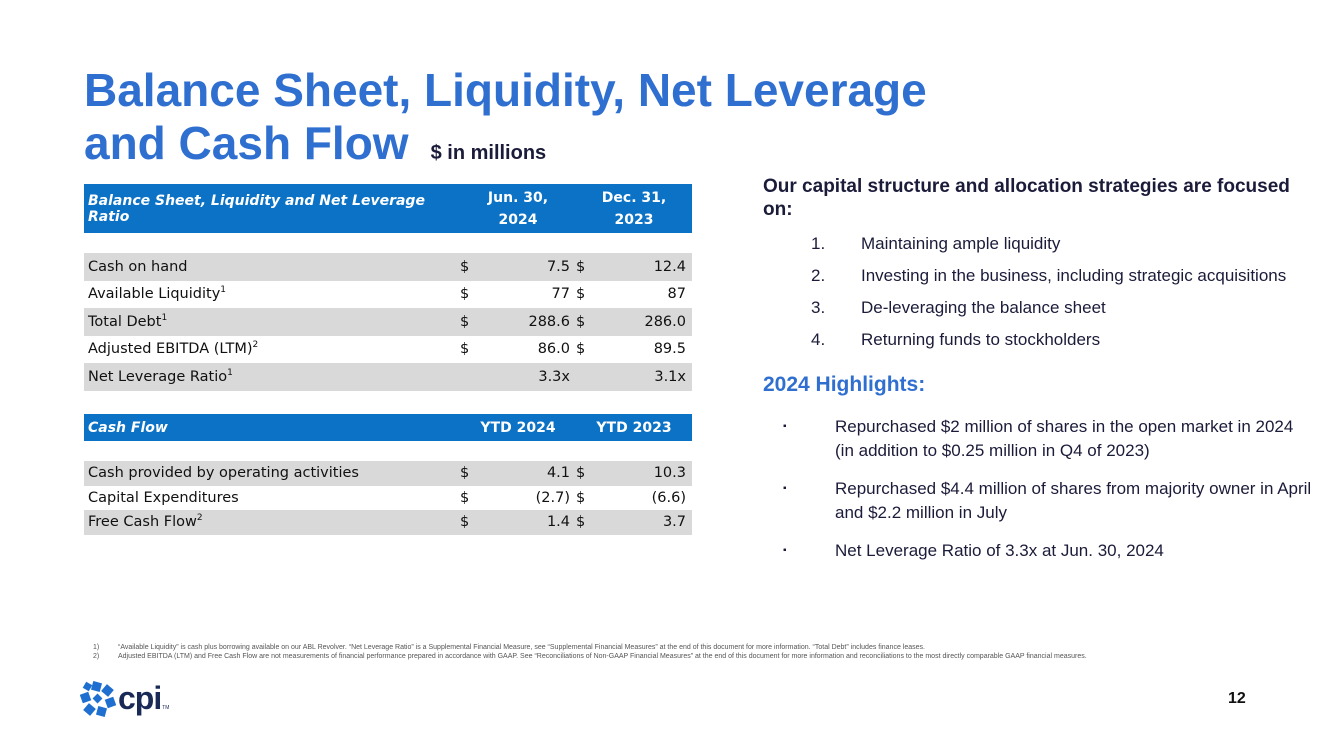 This screenshot has width=1333, height=749. Describe the element at coordinates (157, 294) in the screenshot. I see `row-label: Available Liquidity1` at that location.